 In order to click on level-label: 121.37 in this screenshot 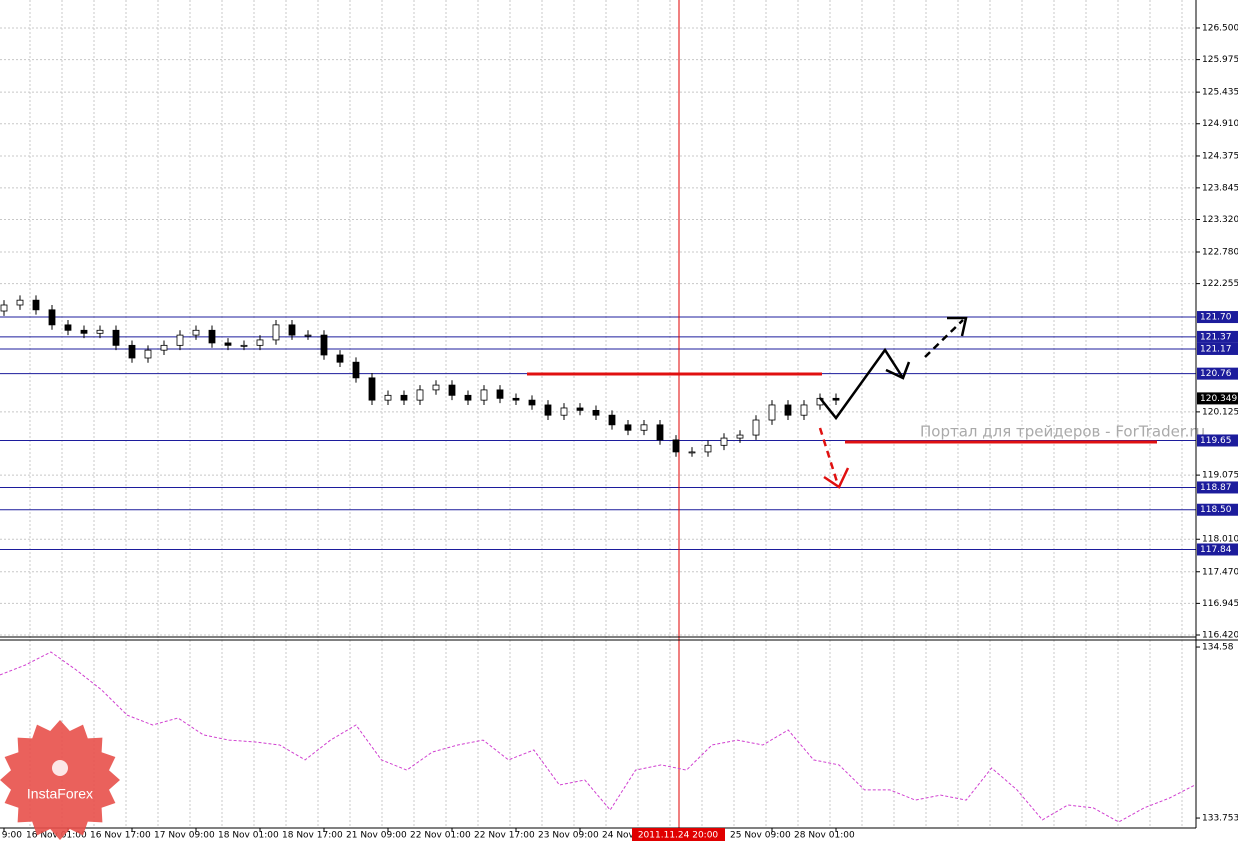, I will do `click(1216, 337)`.